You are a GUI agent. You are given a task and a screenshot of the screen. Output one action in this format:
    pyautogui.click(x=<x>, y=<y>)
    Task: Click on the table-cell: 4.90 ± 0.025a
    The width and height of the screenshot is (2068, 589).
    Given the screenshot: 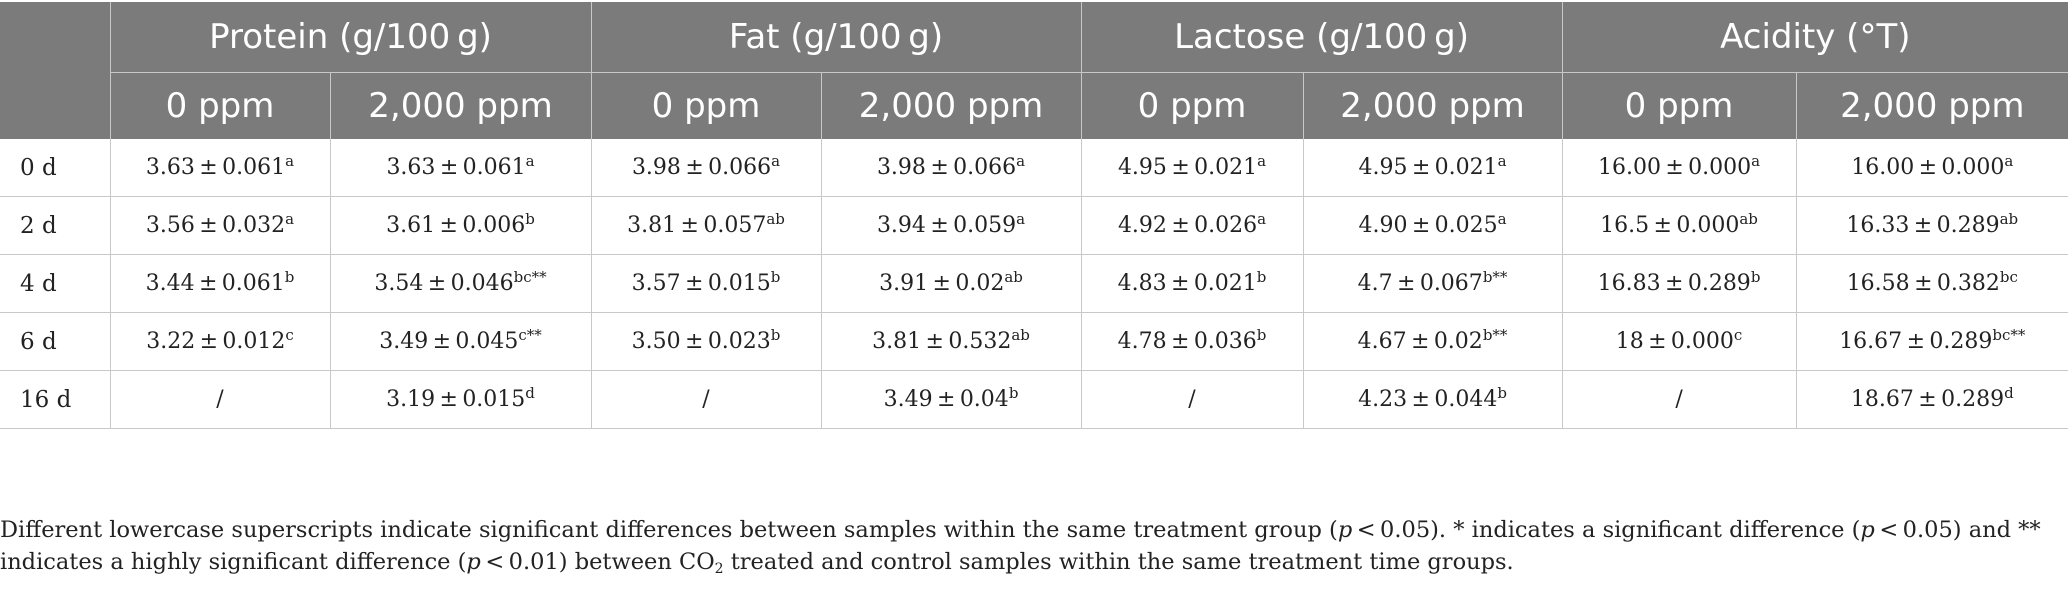 What is the action you would take?
    pyautogui.click(x=1433, y=225)
    